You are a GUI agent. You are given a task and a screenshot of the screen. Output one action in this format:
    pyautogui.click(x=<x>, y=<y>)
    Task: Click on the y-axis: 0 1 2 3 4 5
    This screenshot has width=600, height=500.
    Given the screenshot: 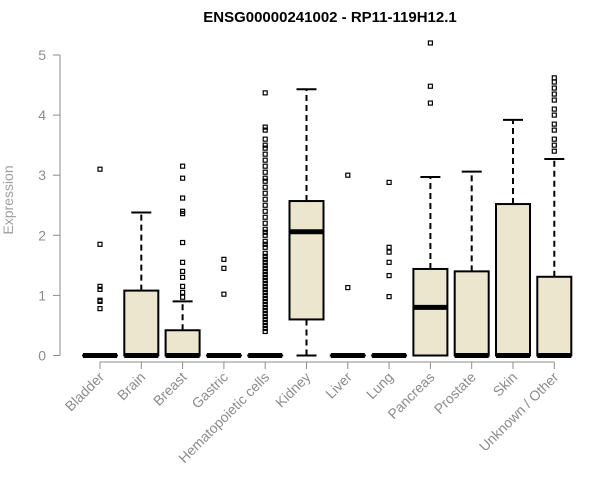 What is the action you would take?
    pyautogui.click(x=49, y=205)
    